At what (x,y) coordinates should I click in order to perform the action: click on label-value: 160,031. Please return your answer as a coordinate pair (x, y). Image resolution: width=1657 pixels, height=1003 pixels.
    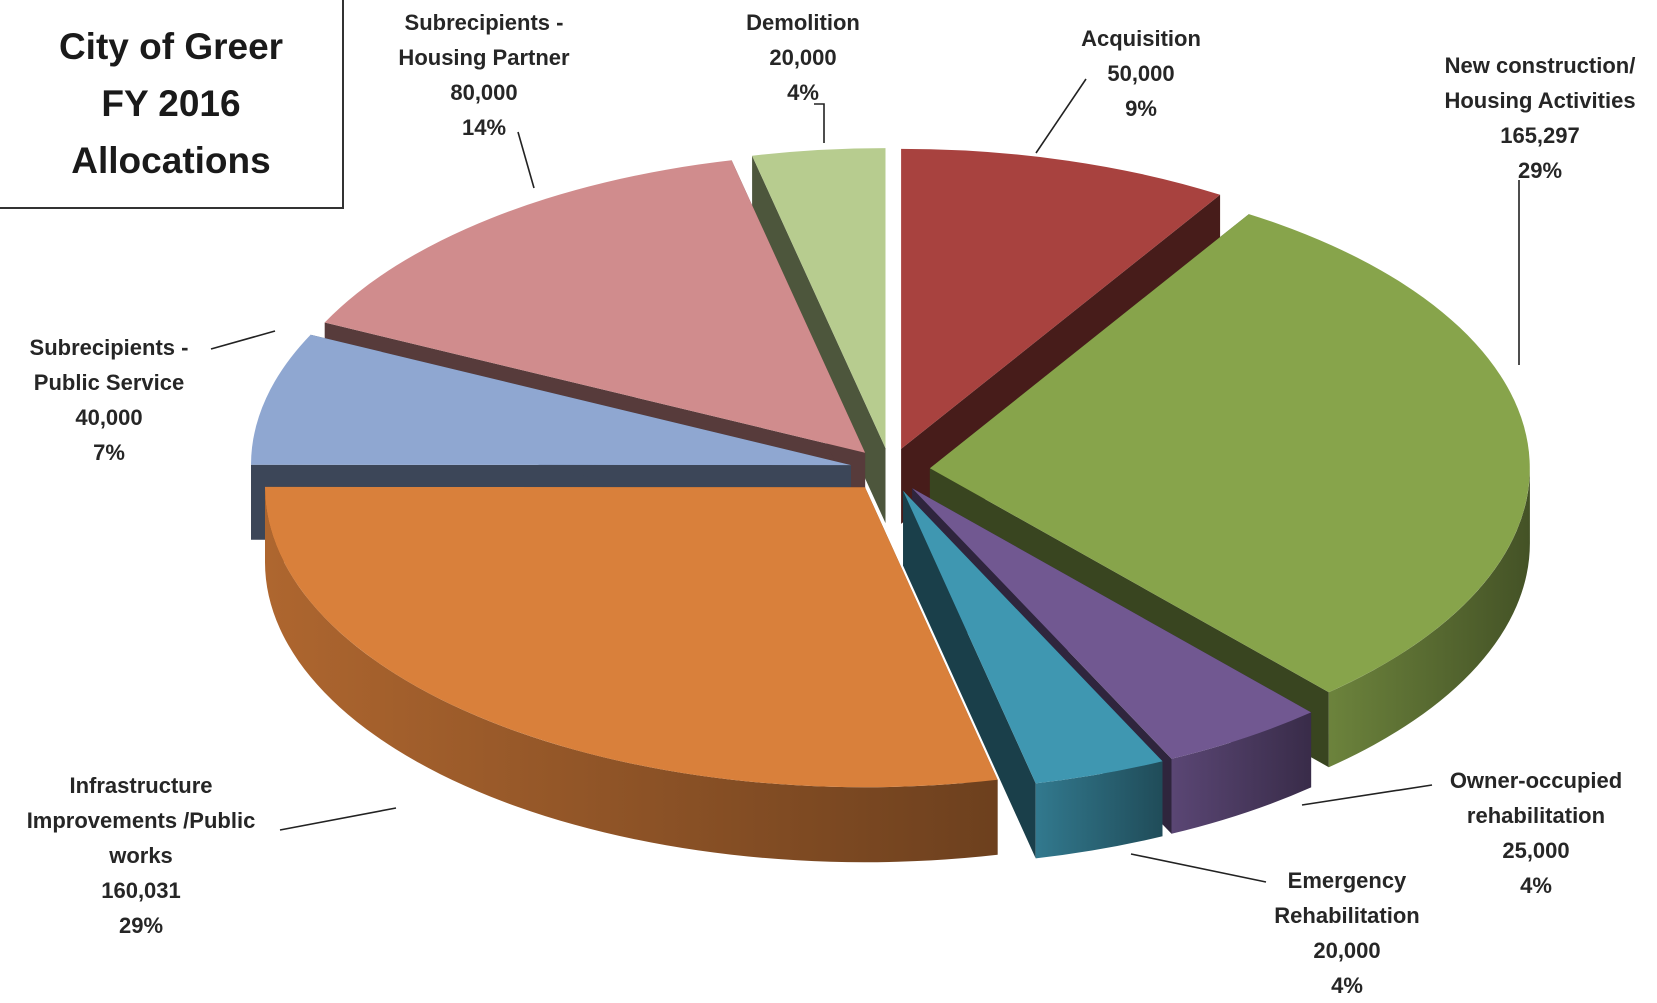
    Looking at the image, I should click on (141, 890).